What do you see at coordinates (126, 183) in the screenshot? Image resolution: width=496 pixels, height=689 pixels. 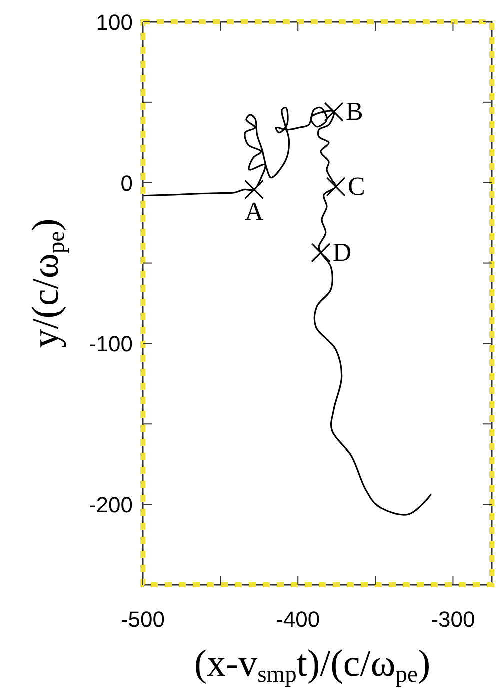 I see `y-tick-label: 0` at bounding box center [126, 183].